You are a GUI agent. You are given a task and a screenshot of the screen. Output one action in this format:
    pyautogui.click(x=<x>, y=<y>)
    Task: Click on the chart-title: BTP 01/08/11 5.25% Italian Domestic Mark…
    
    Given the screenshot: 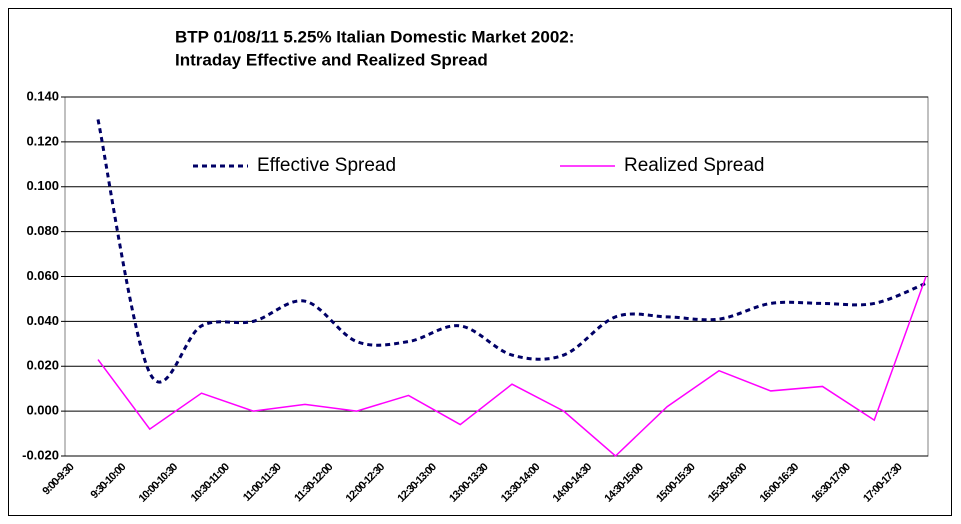 What is the action you would take?
    pyautogui.click(x=374, y=36)
    